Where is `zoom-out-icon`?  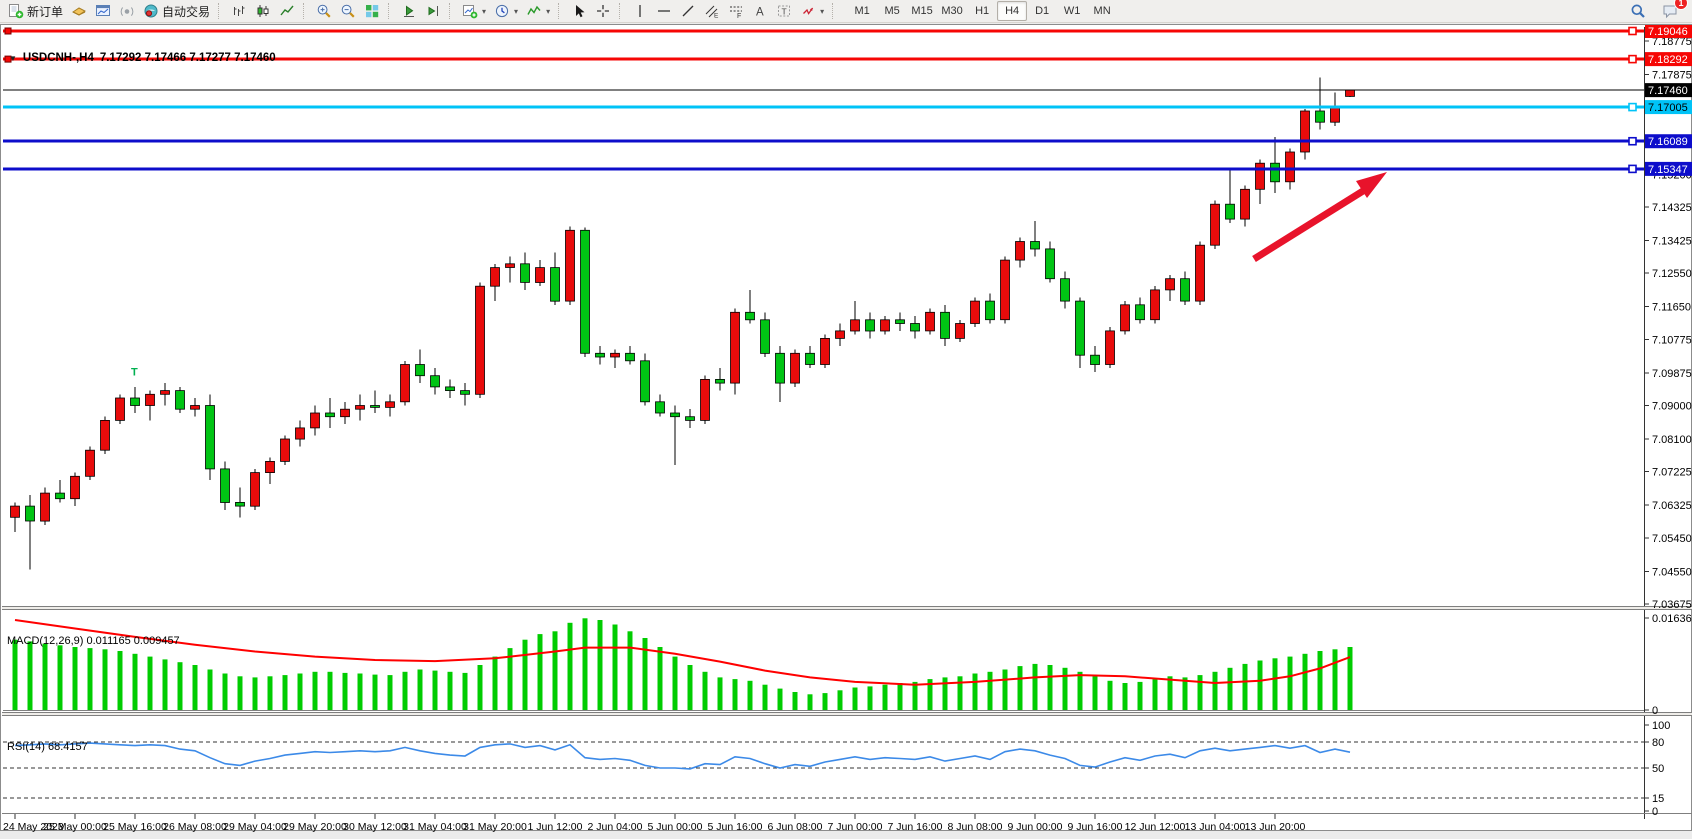
zoom-out-icon is located at coordinates (348, 11).